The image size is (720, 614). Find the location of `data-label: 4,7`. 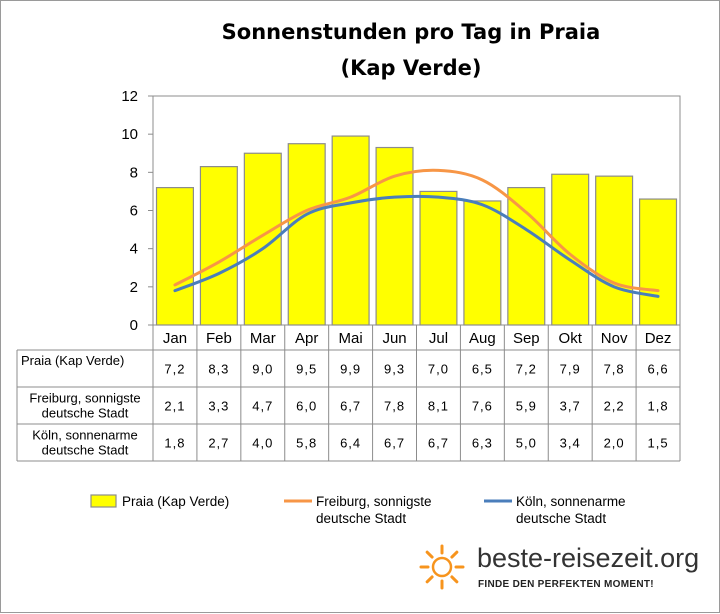

data-label: 4,7 is located at coordinates (262, 406).